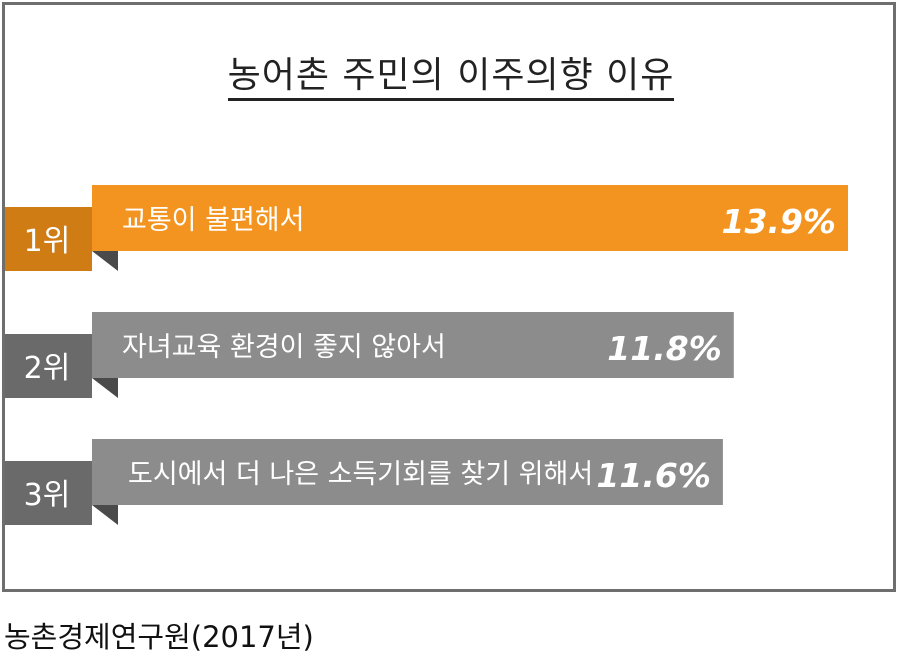  Describe the element at coordinates (159, 637) in the screenshot. I see `source-caption: 농촌경제연구원(2017년)` at that location.